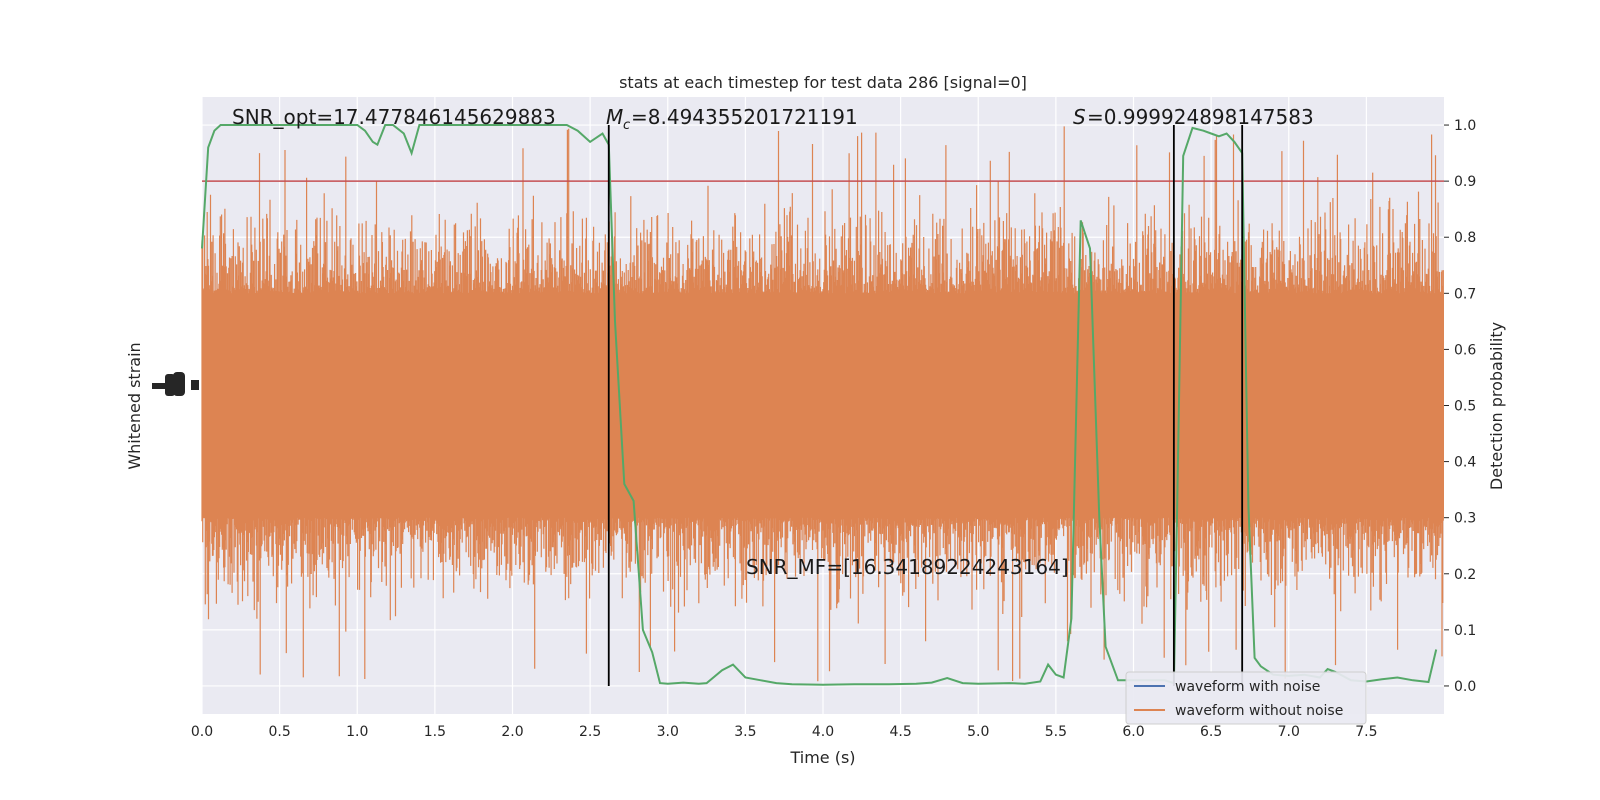 This screenshot has height=800, width=1600. I want to click on y-tick-label: 0.3, so click(1465, 519).